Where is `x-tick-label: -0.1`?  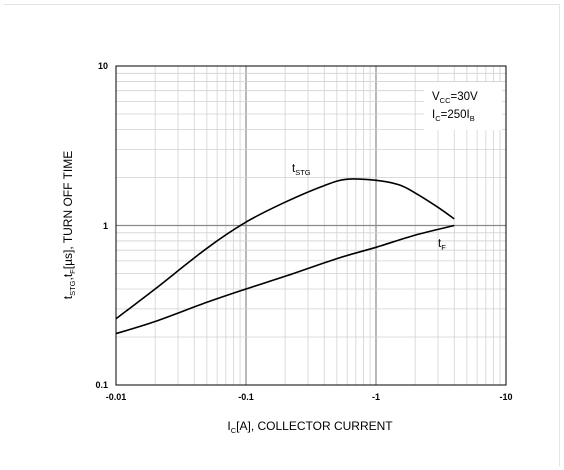 x-tick-label: -0.1 is located at coordinates (246, 397).